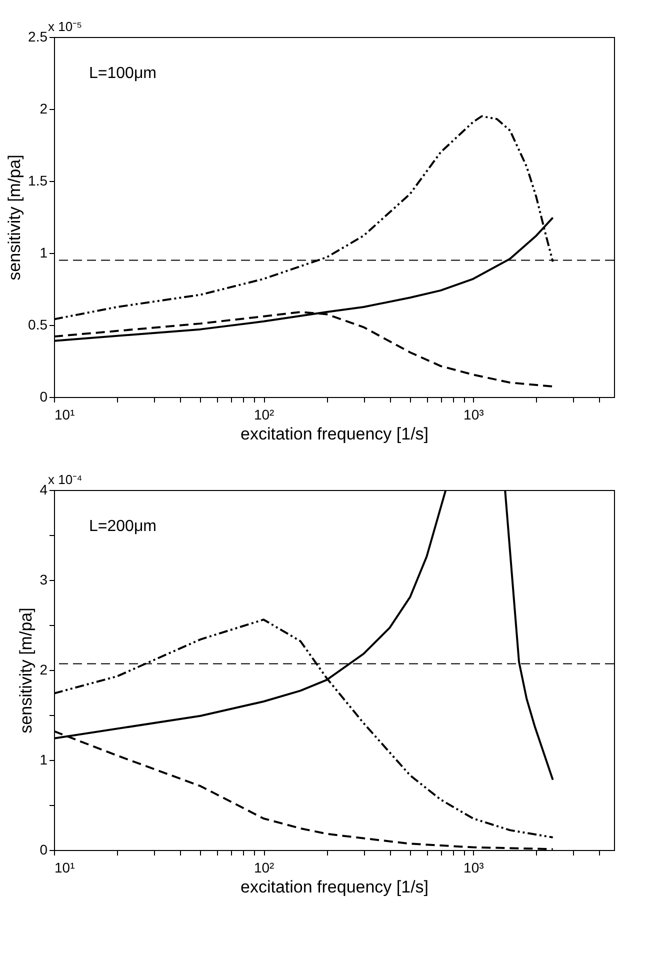 The width and height of the screenshot is (650, 960). What do you see at coordinates (122, 73) in the screenshot?
I see `annotation: L=100μm` at bounding box center [122, 73].